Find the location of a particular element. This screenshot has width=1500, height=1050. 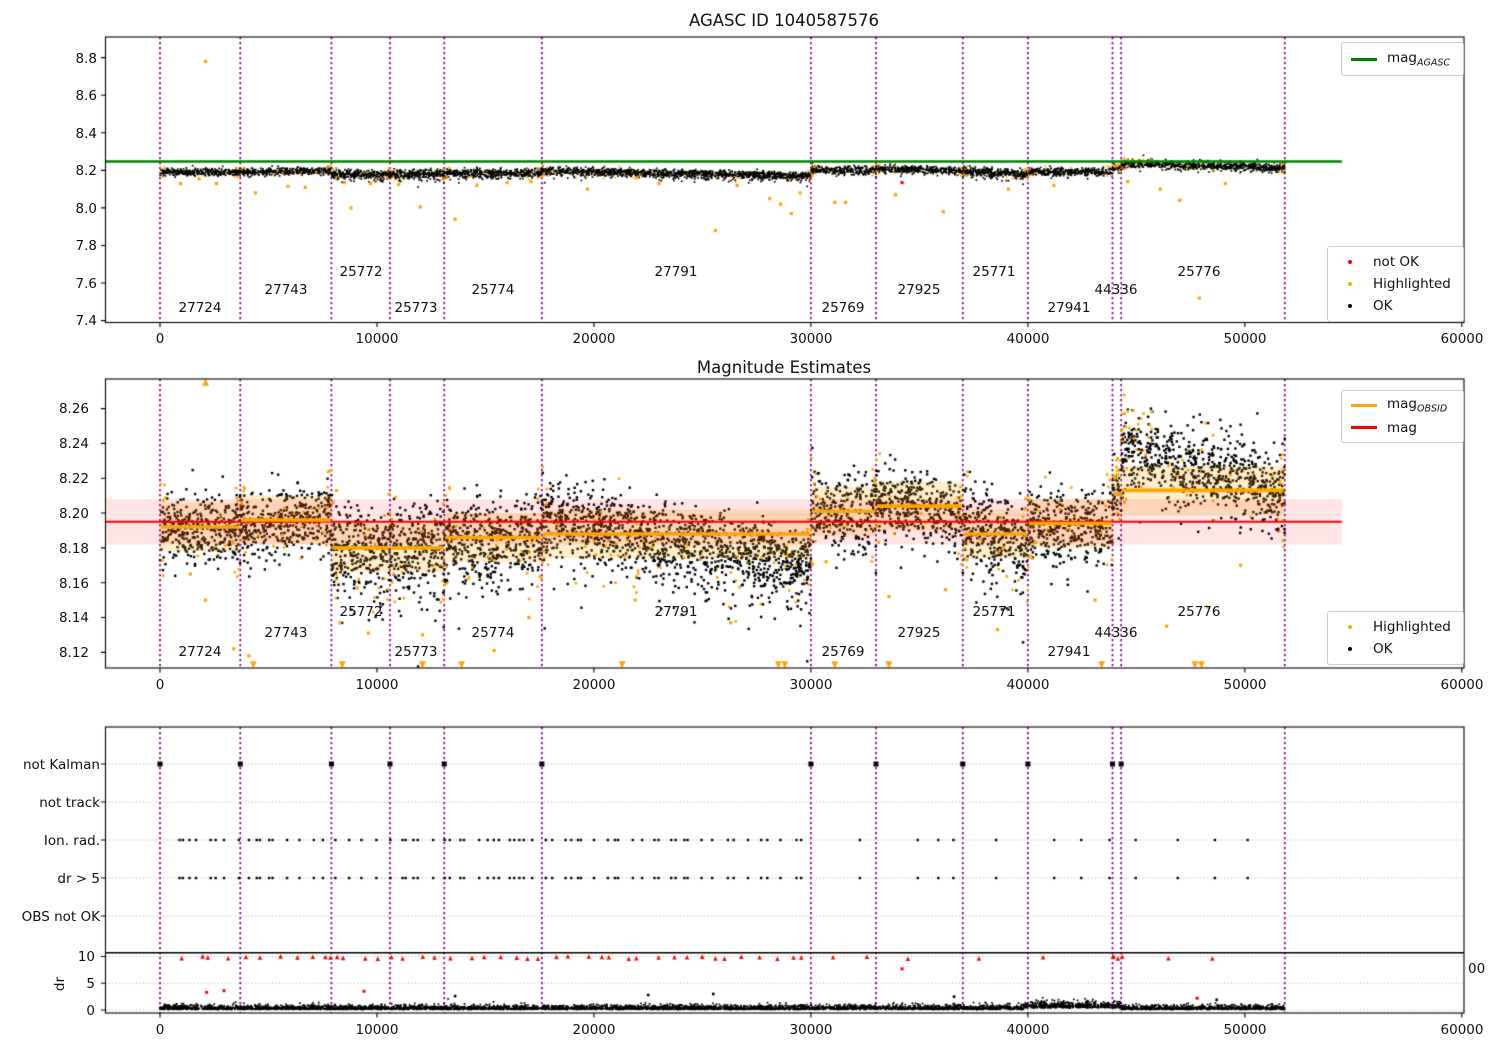

legend-mag-lines: magOBSID mag is located at coordinates (1402, 416).